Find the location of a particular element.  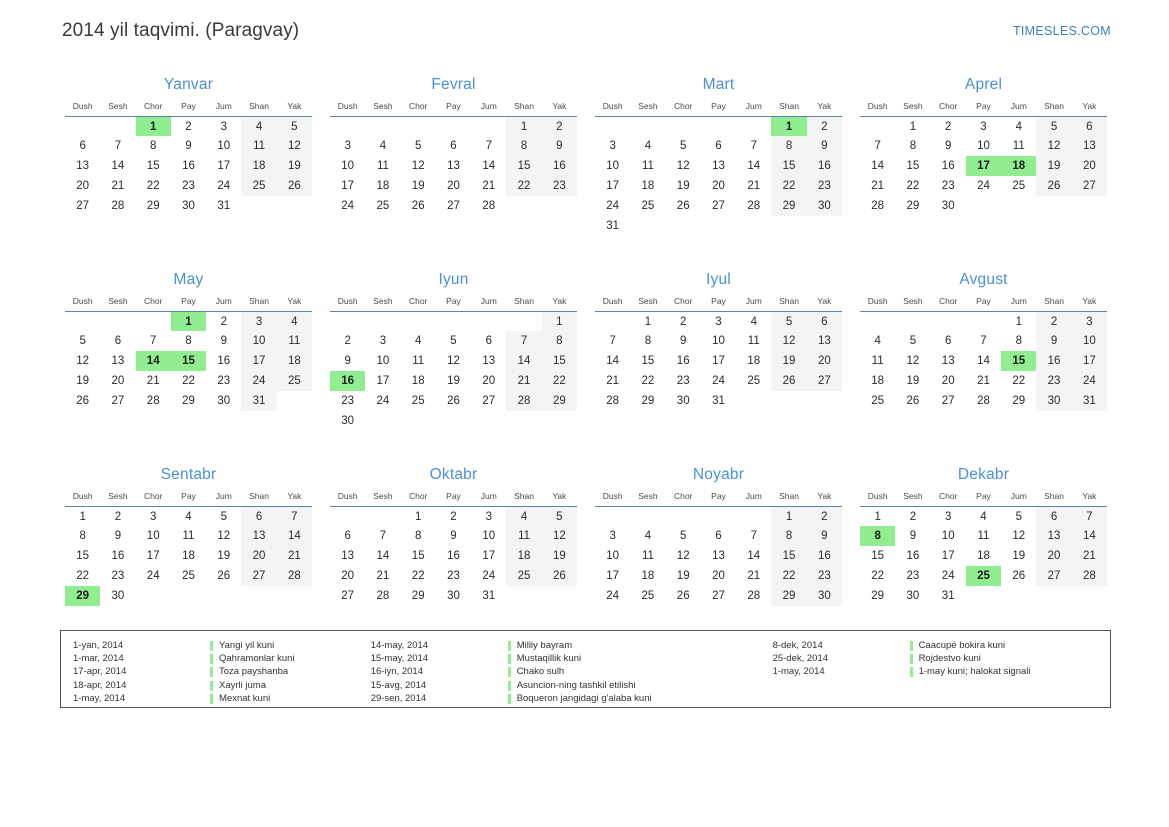

day-cell: 31 is located at coordinates (489, 596).